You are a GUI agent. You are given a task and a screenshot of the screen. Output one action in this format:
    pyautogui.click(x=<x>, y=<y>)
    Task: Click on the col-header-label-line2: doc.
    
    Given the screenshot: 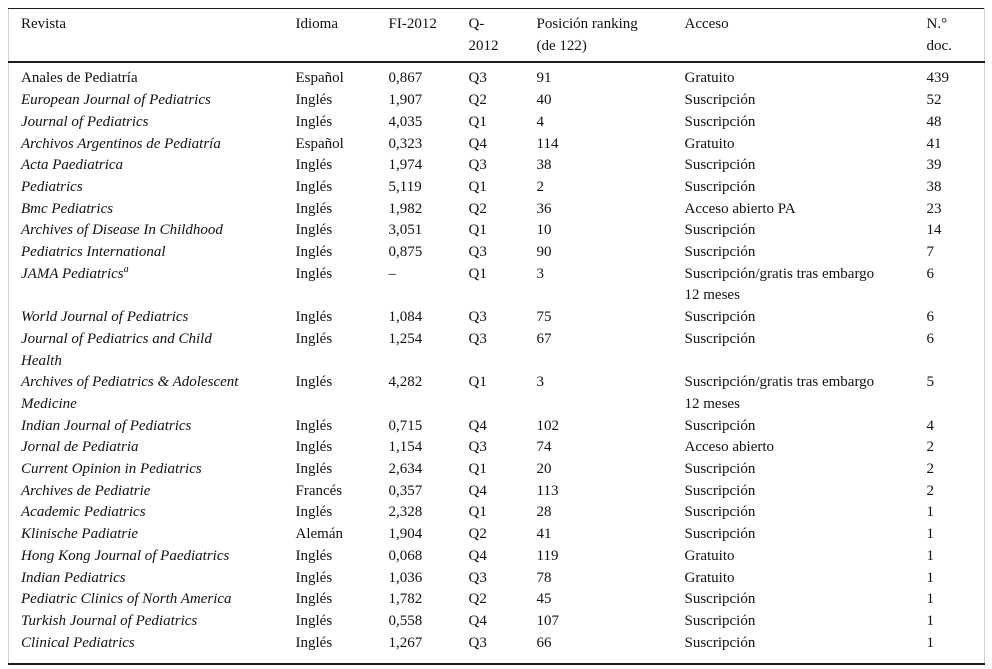 What is the action you would take?
    pyautogui.click(x=939, y=45)
    